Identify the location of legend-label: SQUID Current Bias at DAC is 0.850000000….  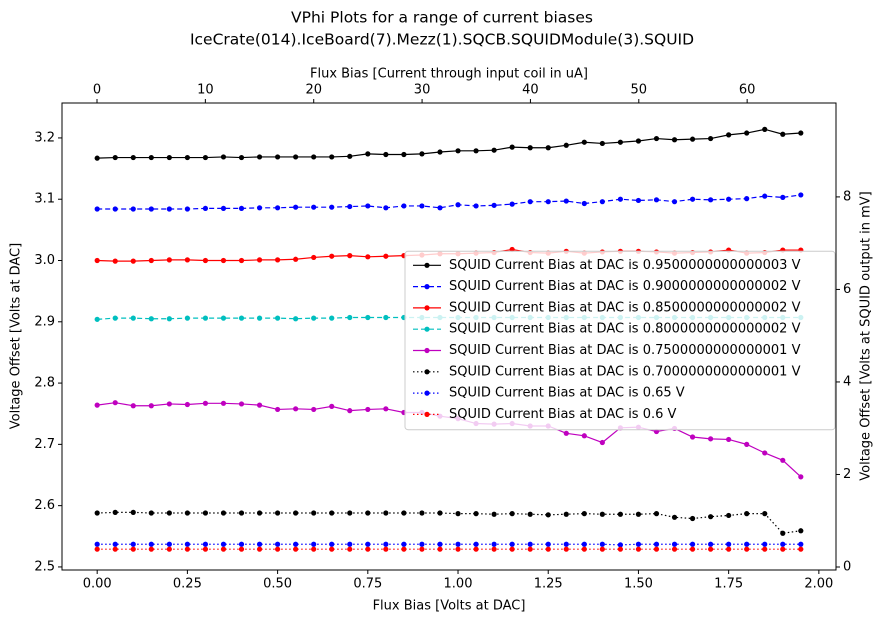
(625, 307).